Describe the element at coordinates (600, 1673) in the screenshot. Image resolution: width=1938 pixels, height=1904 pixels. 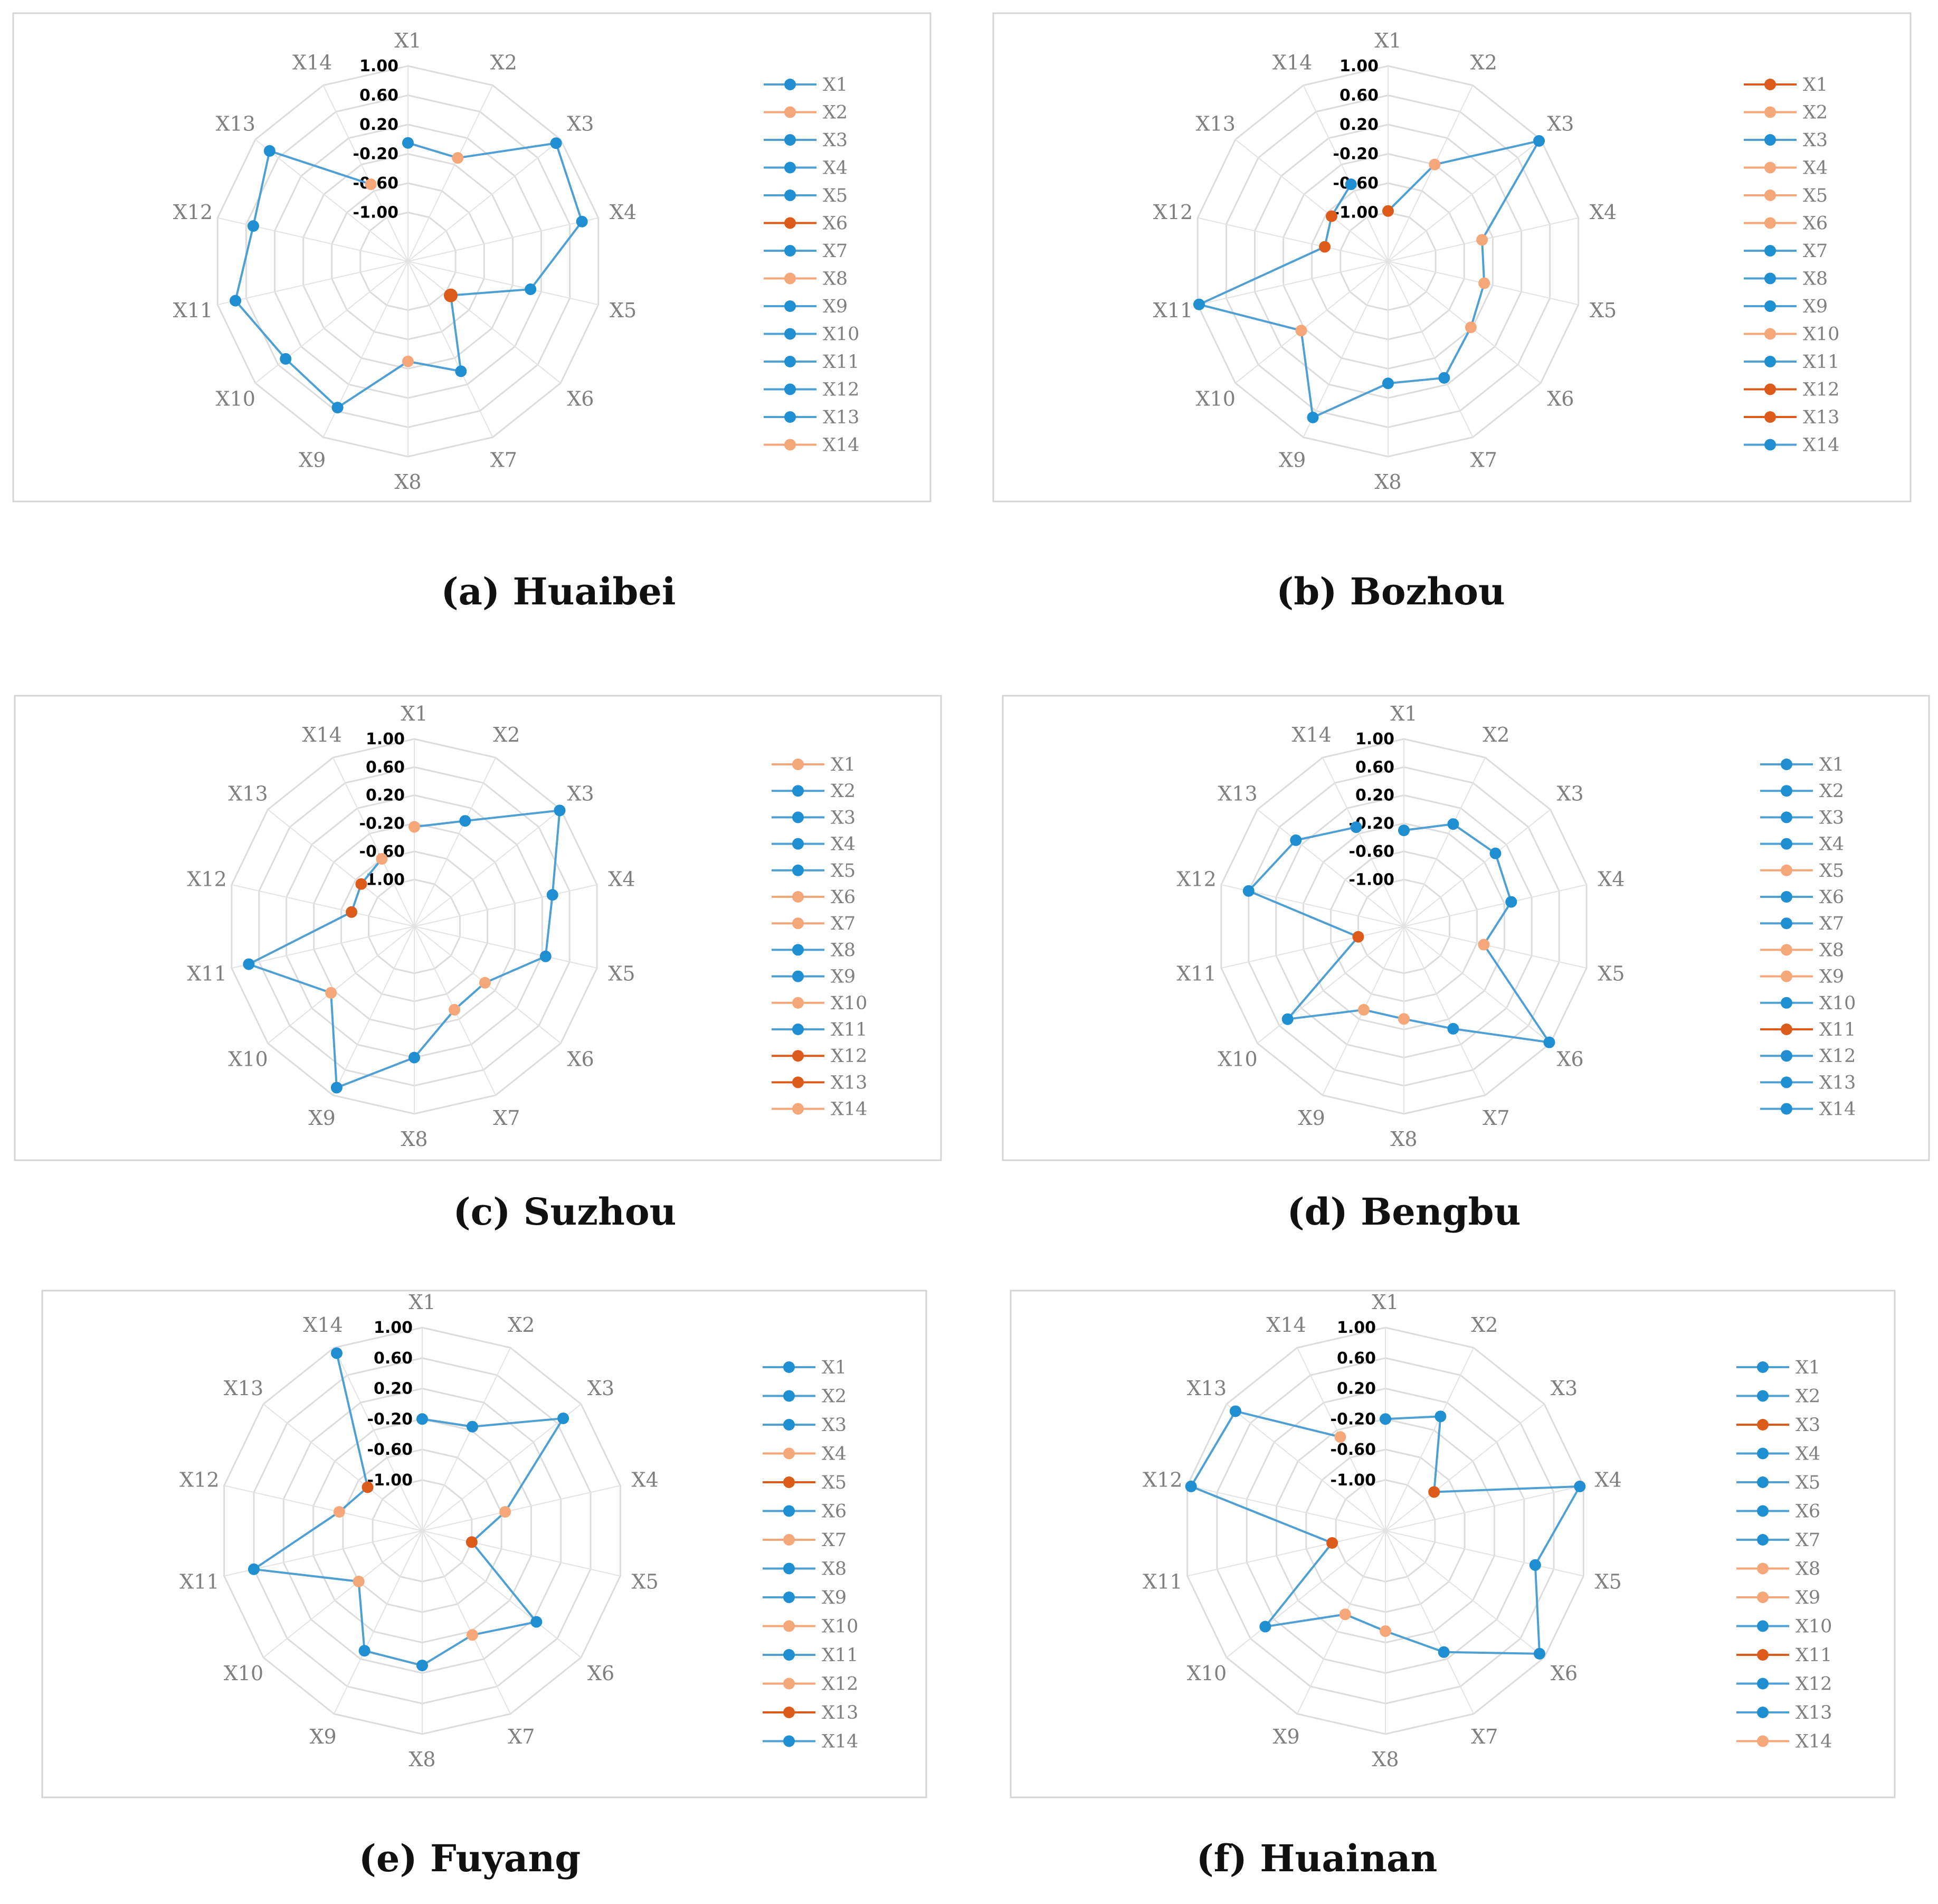
I see `axis-label-x6: X6` at that location.